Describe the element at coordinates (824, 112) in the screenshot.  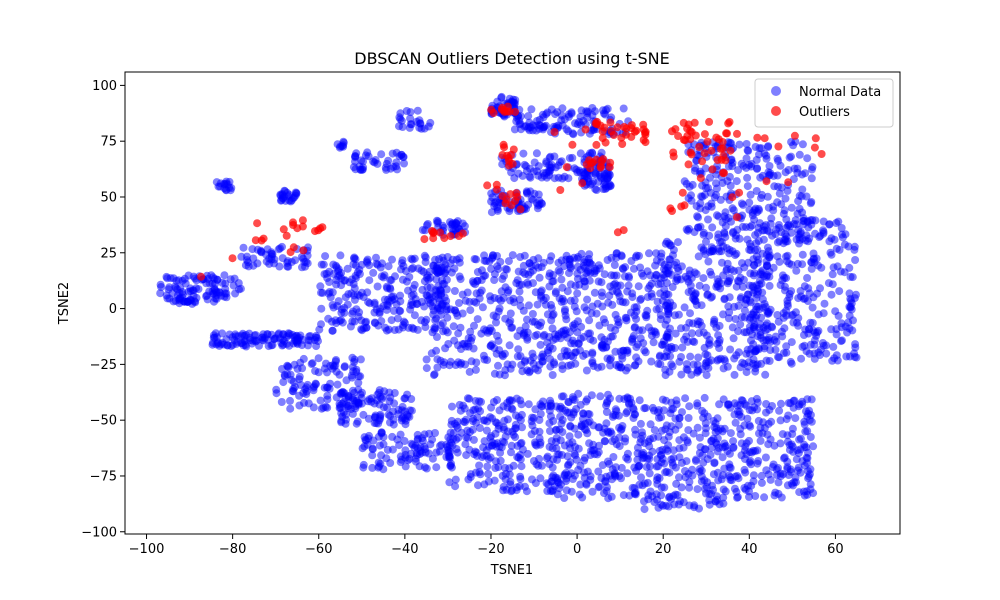
I see `legend-label-outliers: Outliers` at that location.